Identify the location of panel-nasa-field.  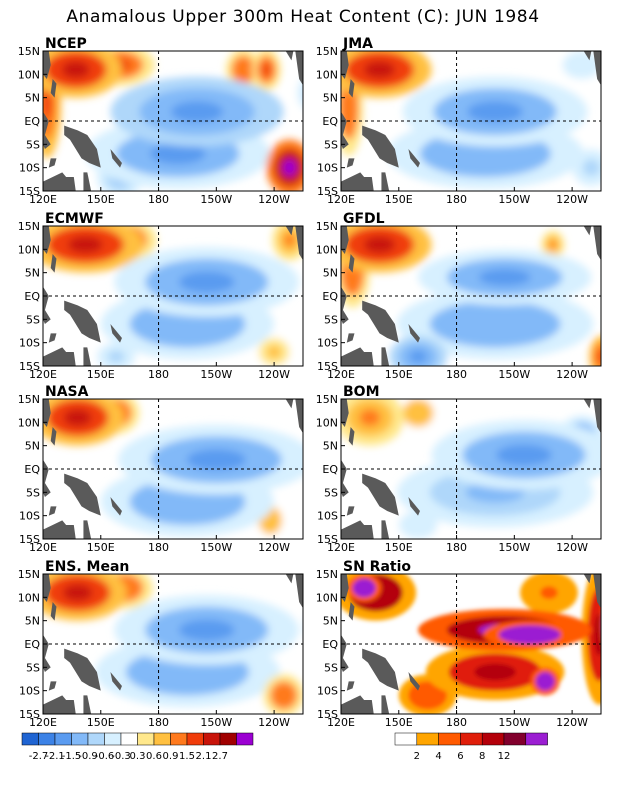
(182, 469).